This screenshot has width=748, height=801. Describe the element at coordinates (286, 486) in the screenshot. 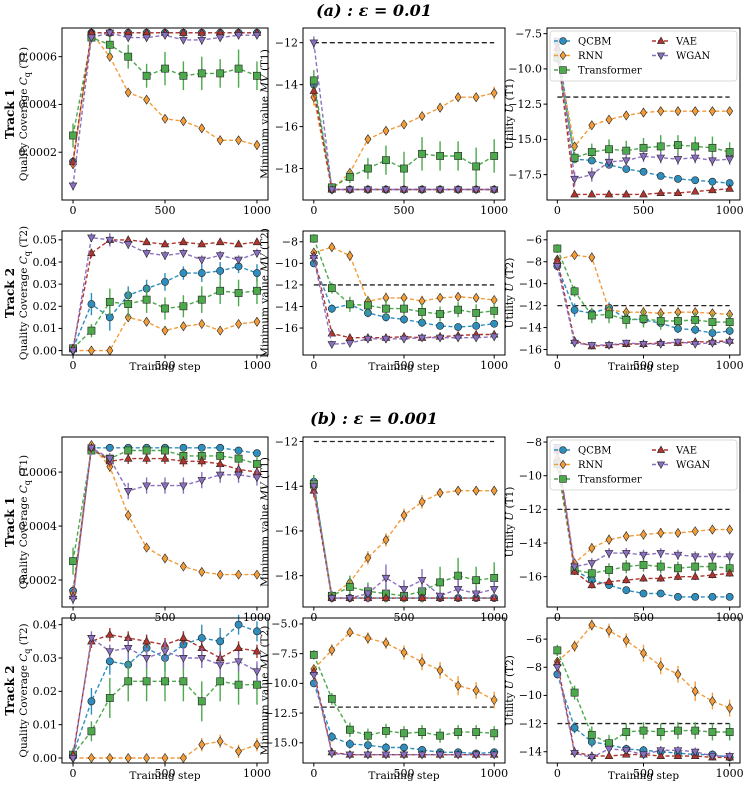

I see `y-tick-label: −14` at that location.